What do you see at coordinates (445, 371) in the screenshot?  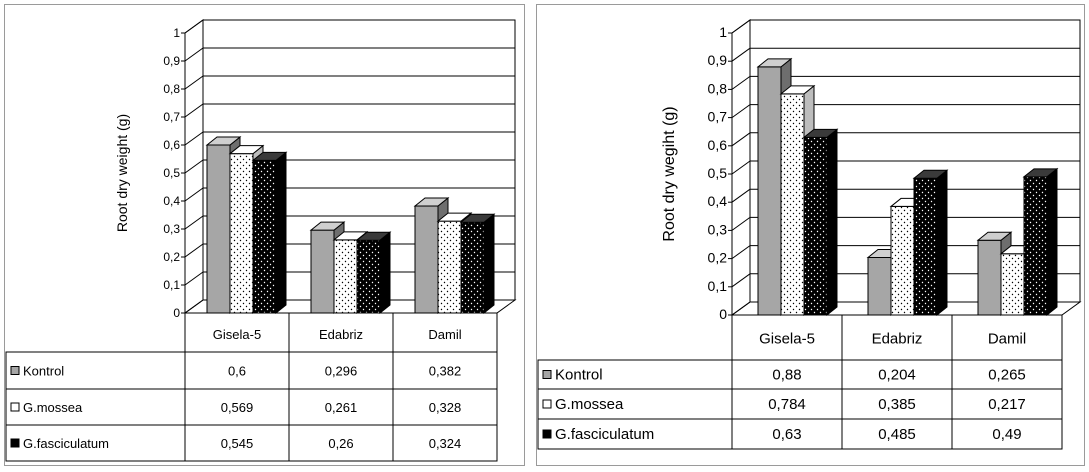 I see `data-label: 0,382` at bounding box center [445, 371].